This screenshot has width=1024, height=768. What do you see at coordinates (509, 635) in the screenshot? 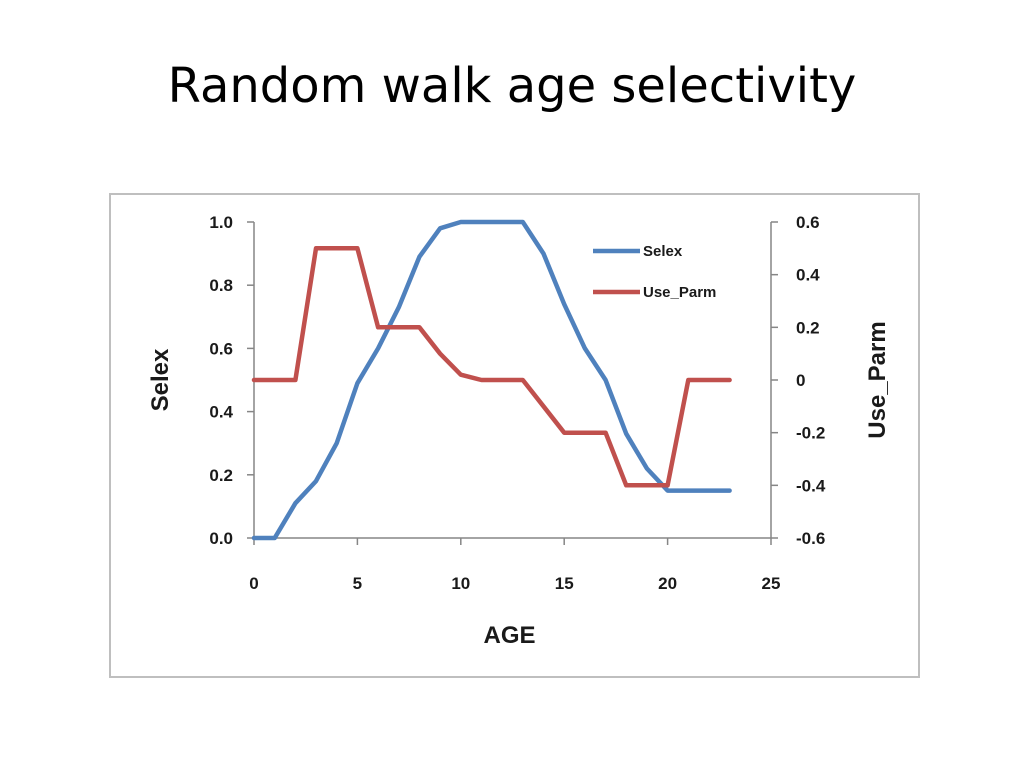
I see `x-axis-title: AGE` at bounding box center [509, 635].